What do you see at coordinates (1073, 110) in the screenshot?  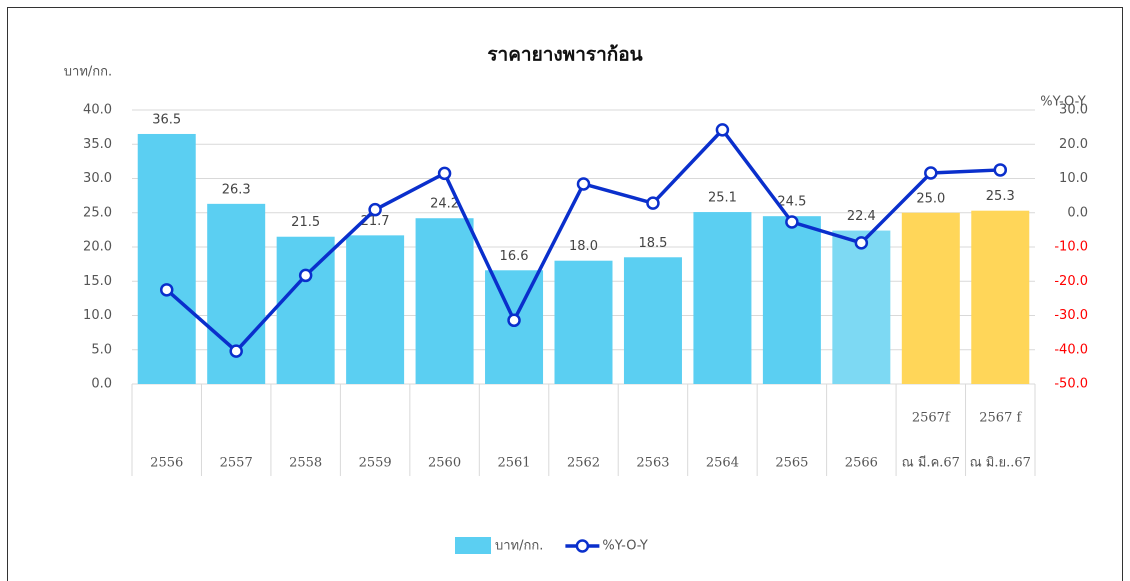 I see `y2-tick-label: 30.0` at bounding box center [1073, 110].